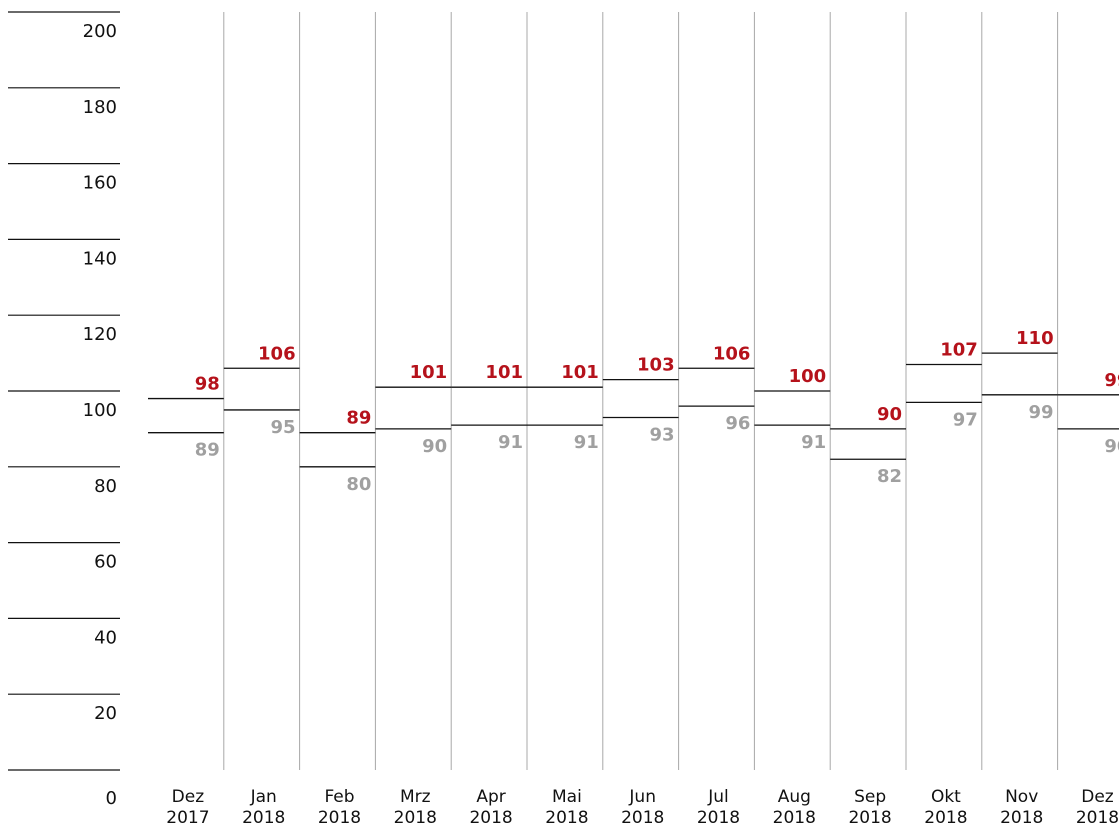  What do you see at coordinates (889, 414) in the screenshot?
I see `series-0-value-label: 90` at bounding box center [889, 414].